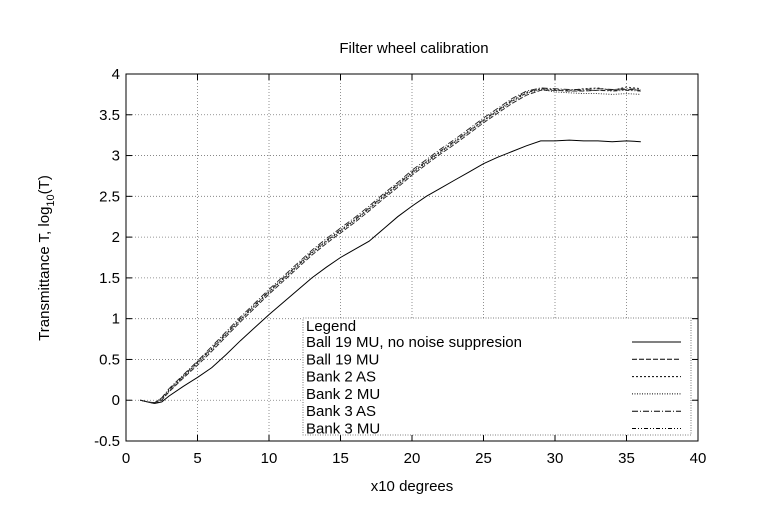 This screenshot has height=507, width=761. I want to click on y-tick-label: 2, so click(116, 237).